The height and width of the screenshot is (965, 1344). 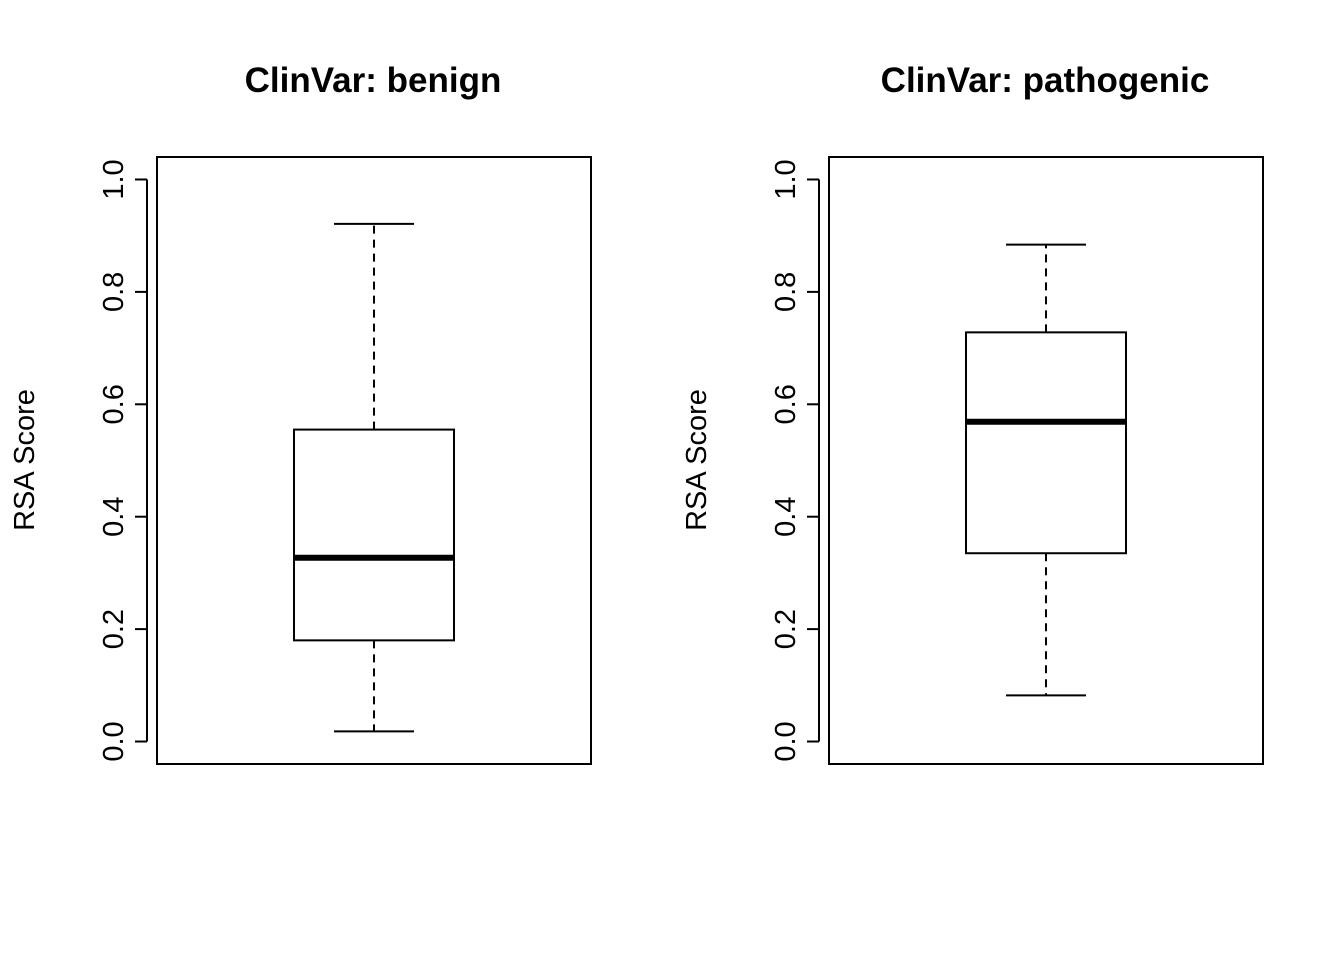 What do you see at coordinates (373, 80) in the screenshot?
I see `chart-title: ClinVar: benign` at bounding box center [373, 80].